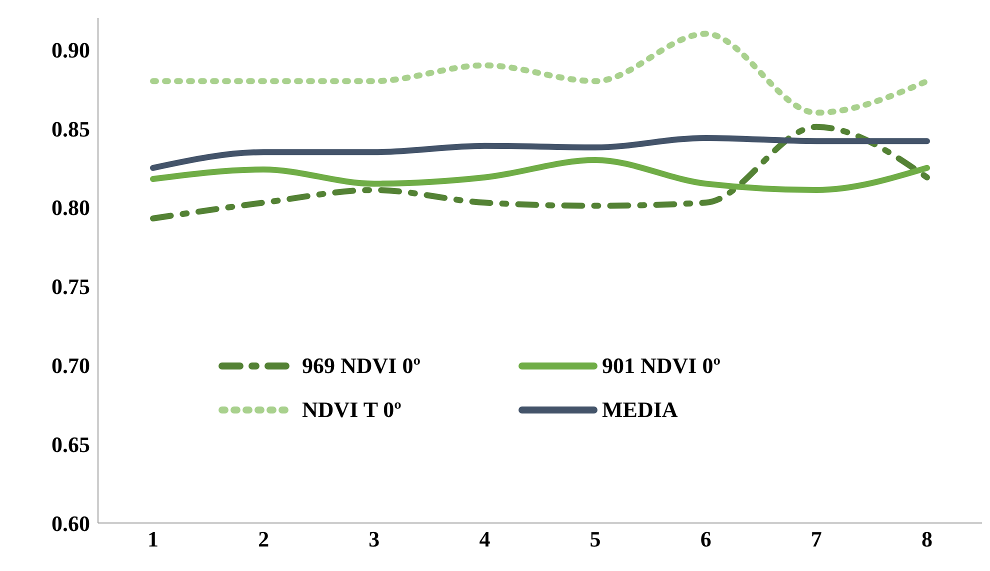 The image size is (990, 571). I want to click on legend-label: MEDIA, so click(640, 410).